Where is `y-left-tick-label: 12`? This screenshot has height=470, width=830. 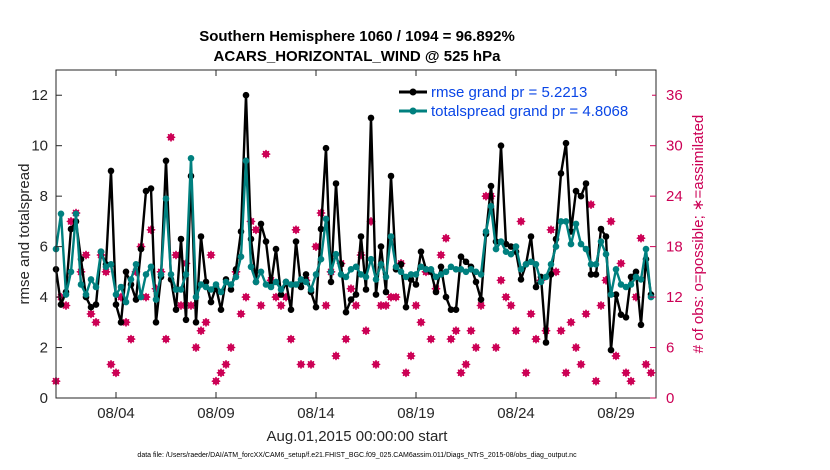
y-left-tick-label: 12 is located at coordinates (39, 95).